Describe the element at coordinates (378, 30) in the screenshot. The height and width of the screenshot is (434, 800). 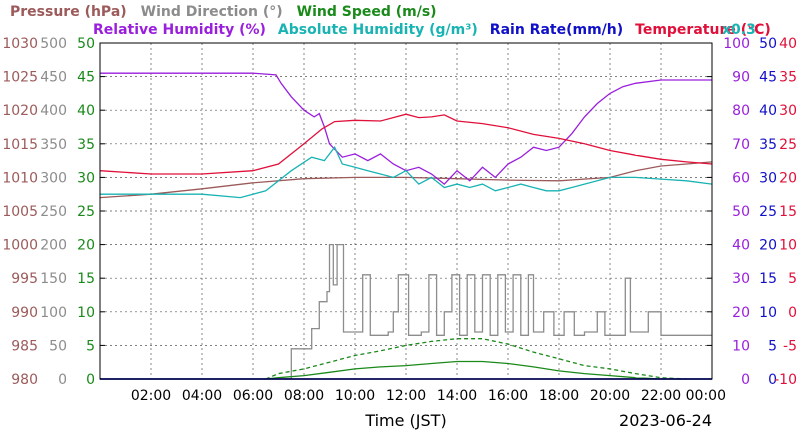
I see `legend-abs_hum: Absolute Humidity (g/m³)` at that location.